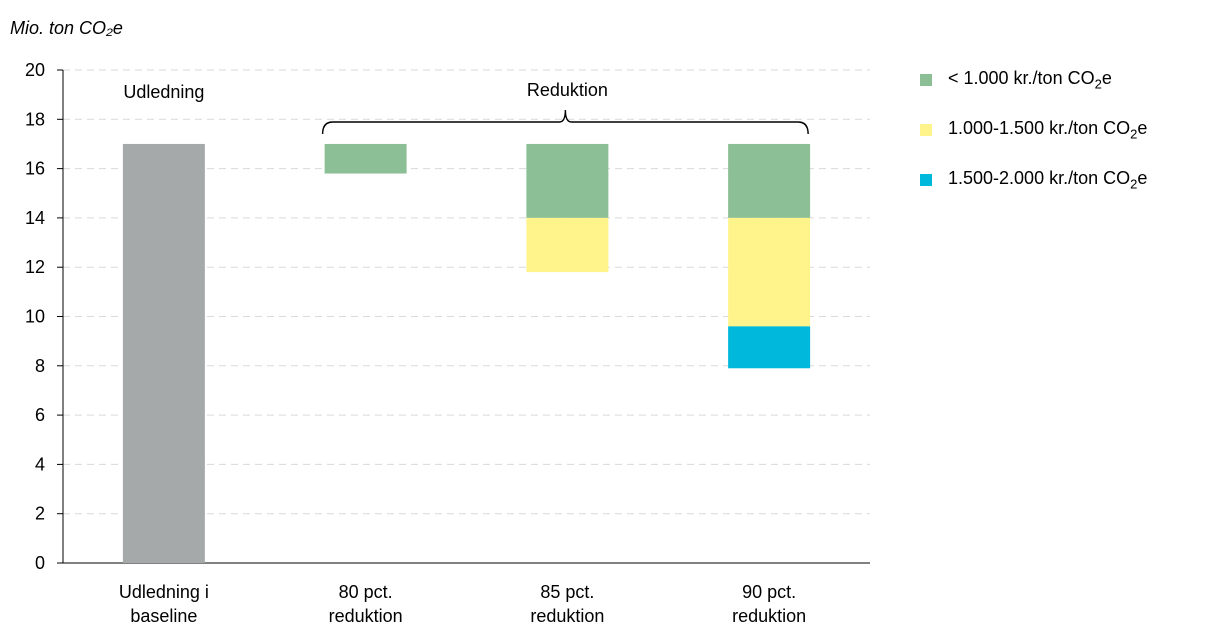 This screenshot has width=1221, height=628. Describe the element at coordinates (35, 317) in the screenshot. I see `y-tick-label: 10` at that location.